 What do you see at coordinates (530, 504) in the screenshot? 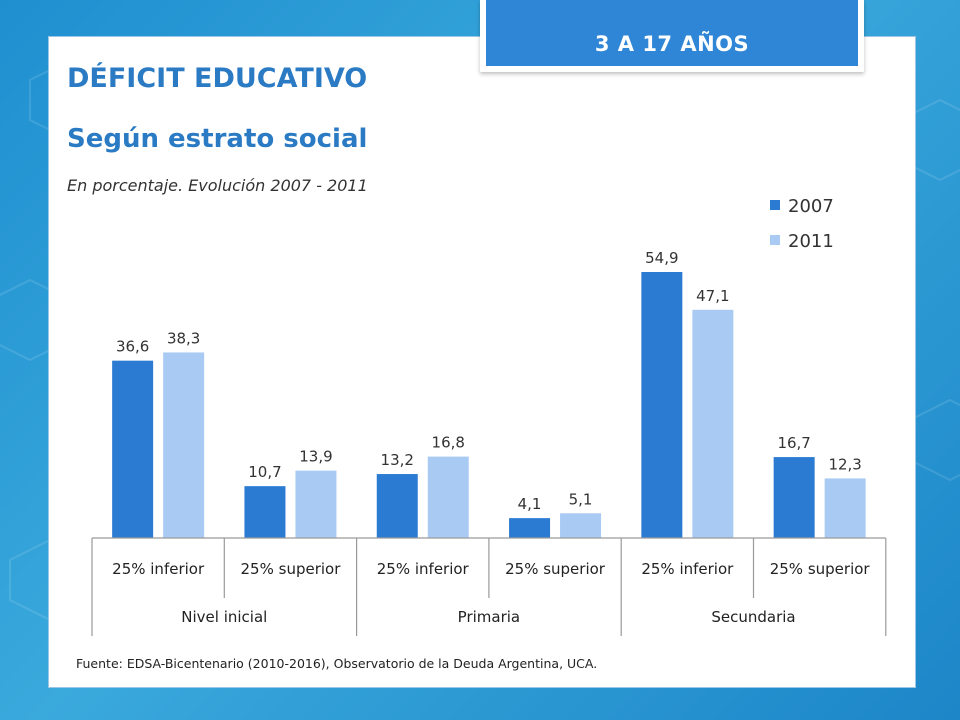
I see `data-label-2007-4: 4,1` at bounding box center [530, 504].